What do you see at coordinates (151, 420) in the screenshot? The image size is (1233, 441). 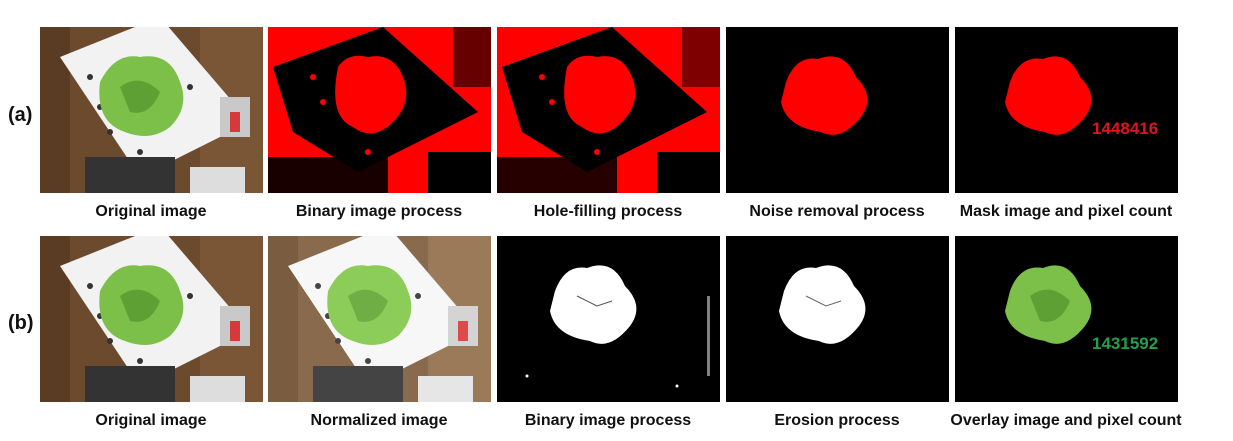 I see `caption-b-original-image: Original image` at bounding box center [151, 420].